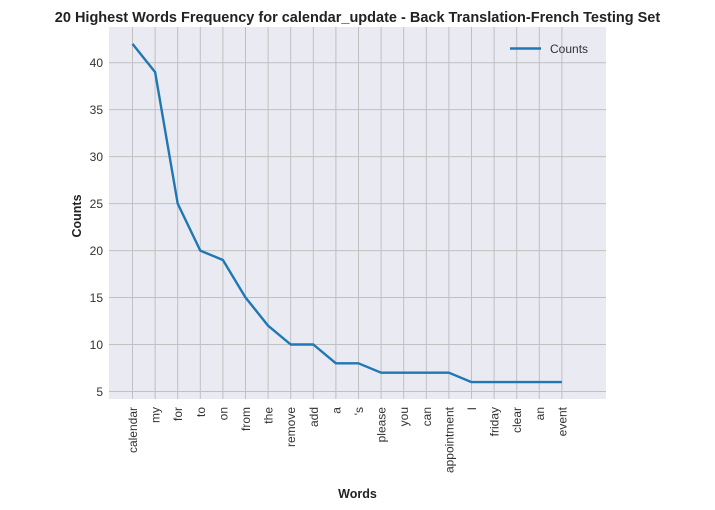  Describe the element at coordinates (178, 414) in the screenshot. I see `x-tick-label: for` at that location.